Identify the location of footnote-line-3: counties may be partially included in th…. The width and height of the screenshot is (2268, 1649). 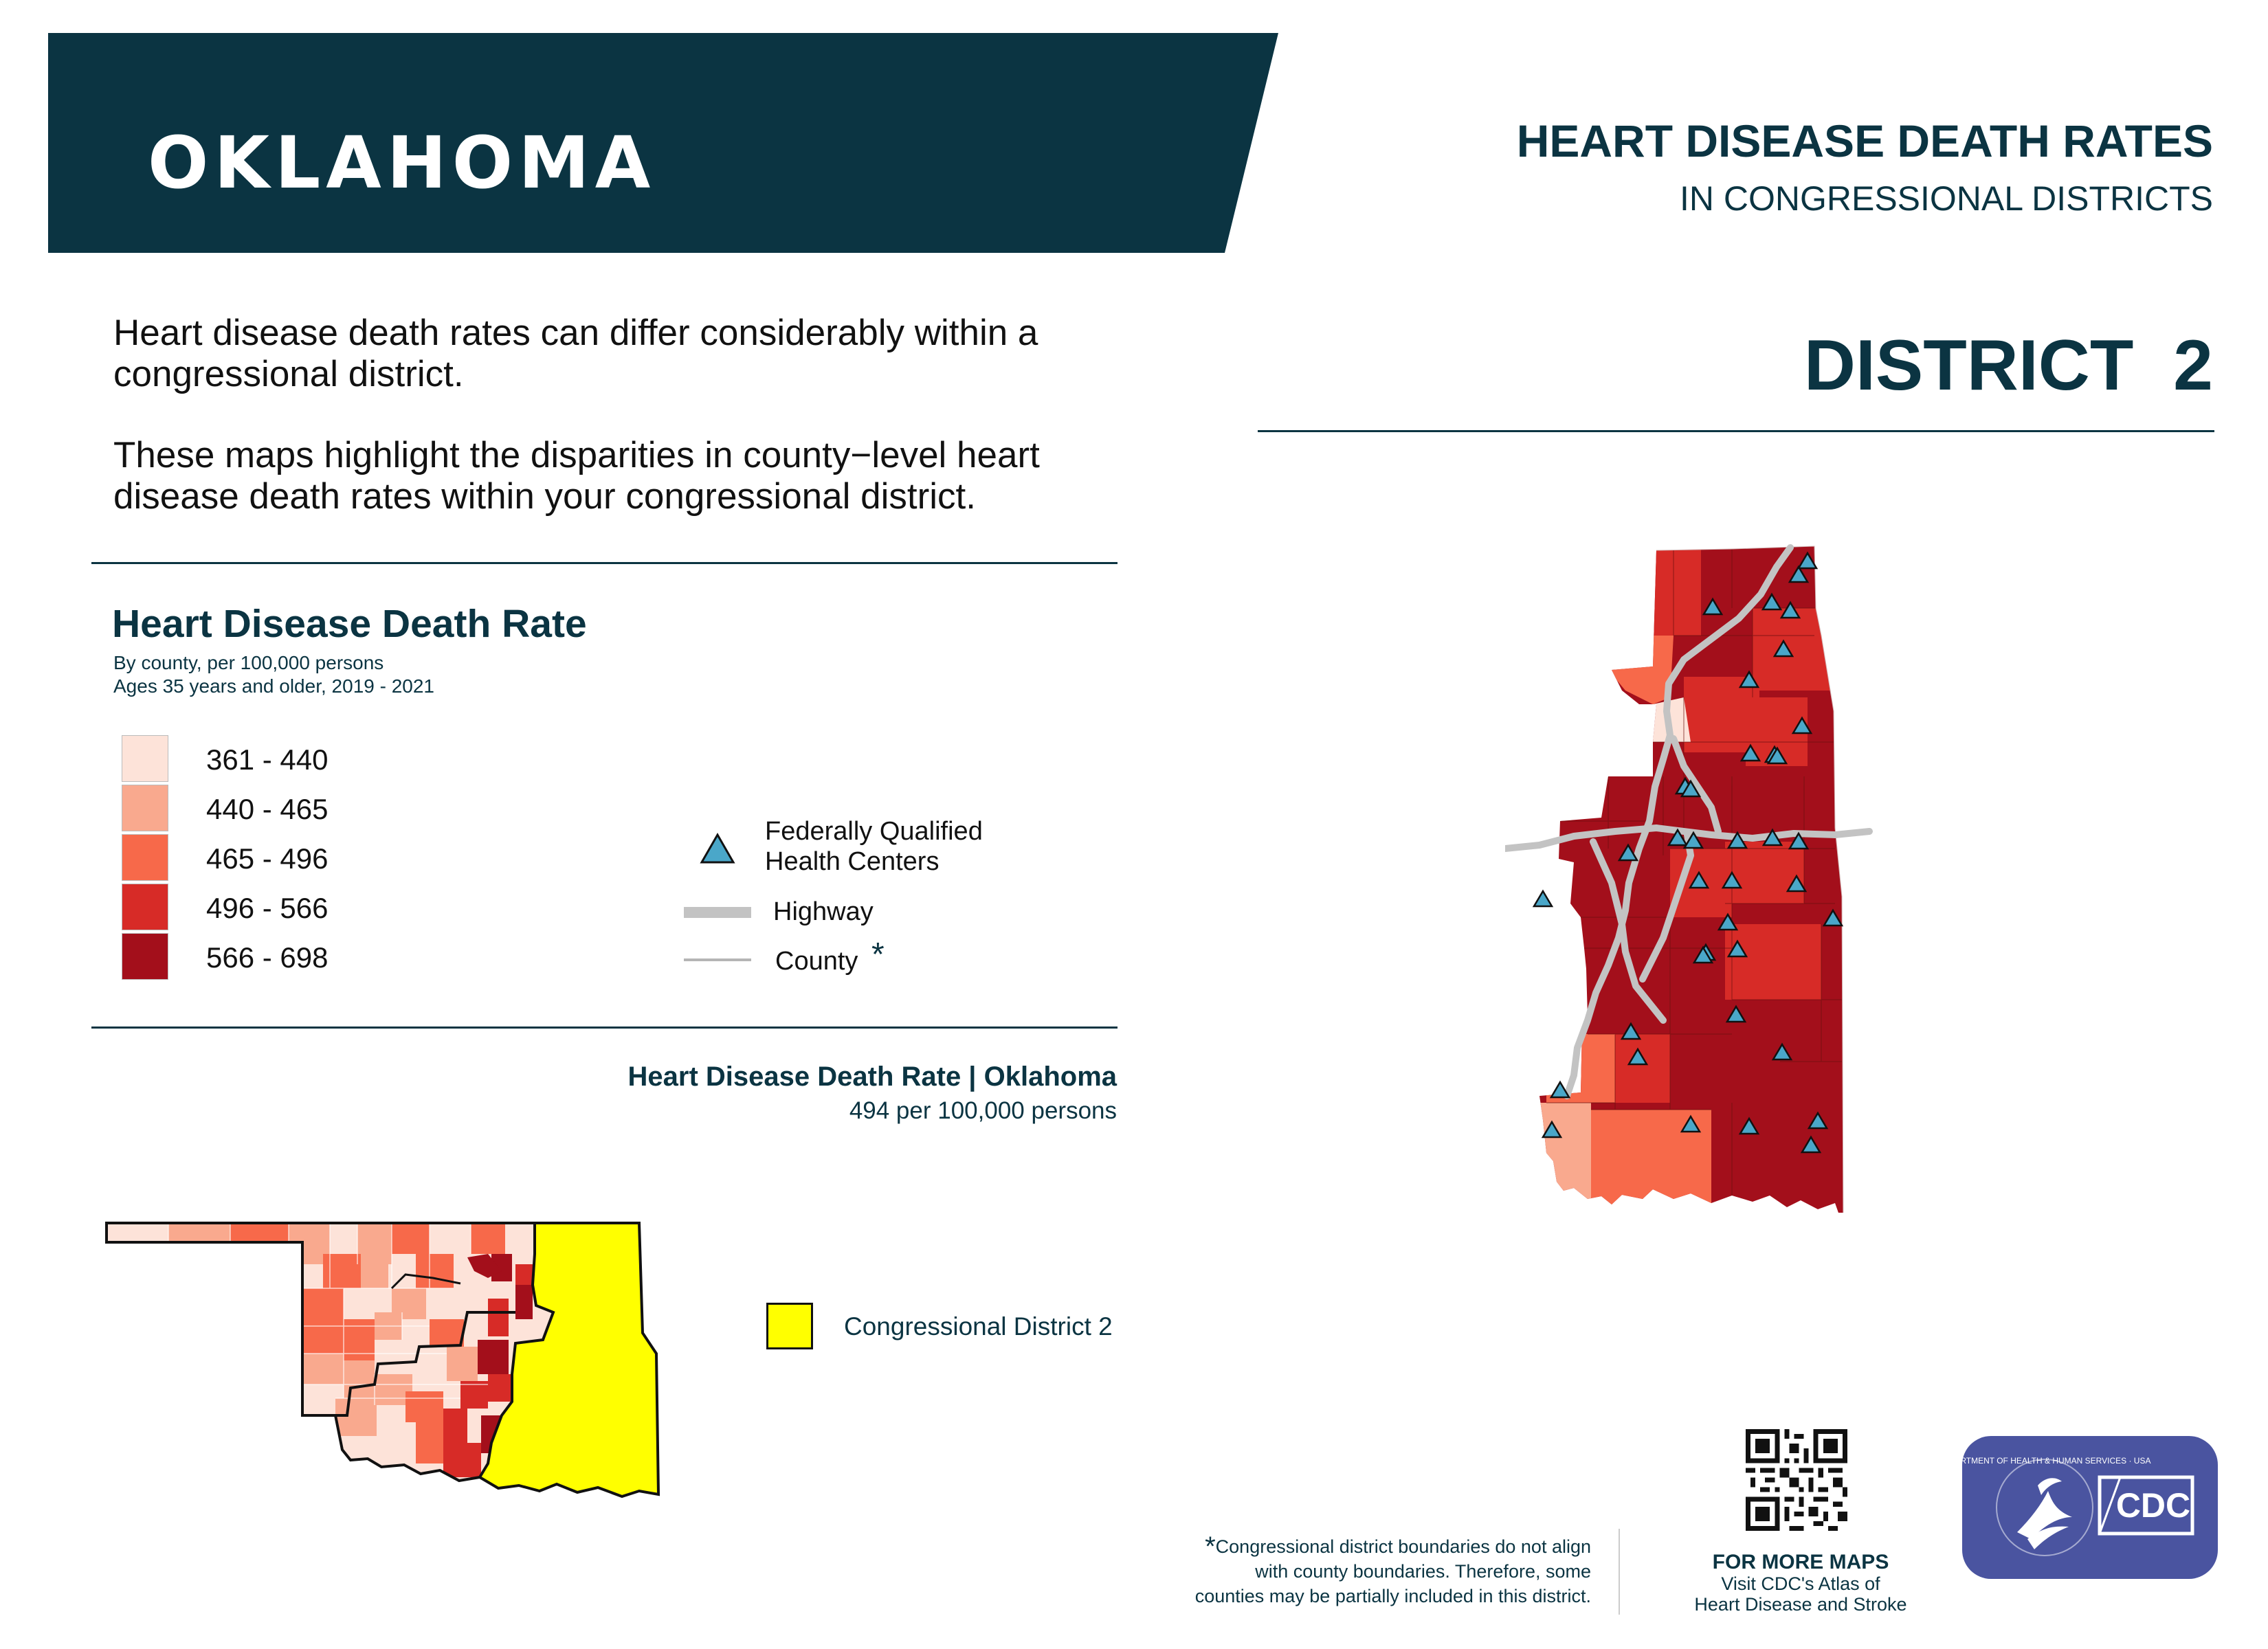
(1392, 1596).